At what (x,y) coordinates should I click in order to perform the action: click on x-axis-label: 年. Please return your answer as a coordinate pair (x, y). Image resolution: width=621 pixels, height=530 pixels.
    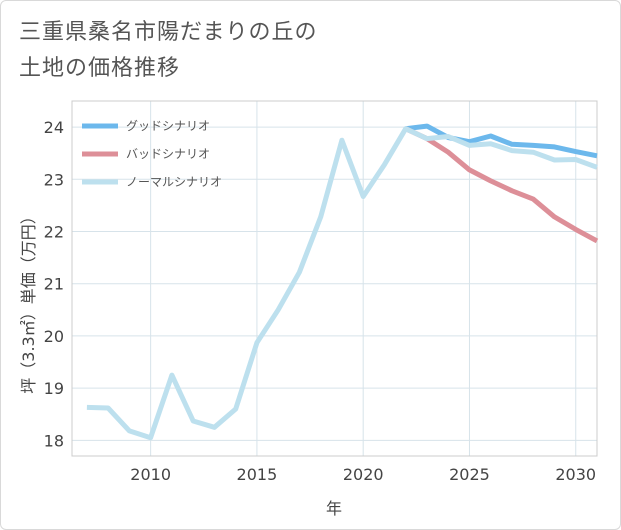
    Looking at the image, I should click on (334, 508).